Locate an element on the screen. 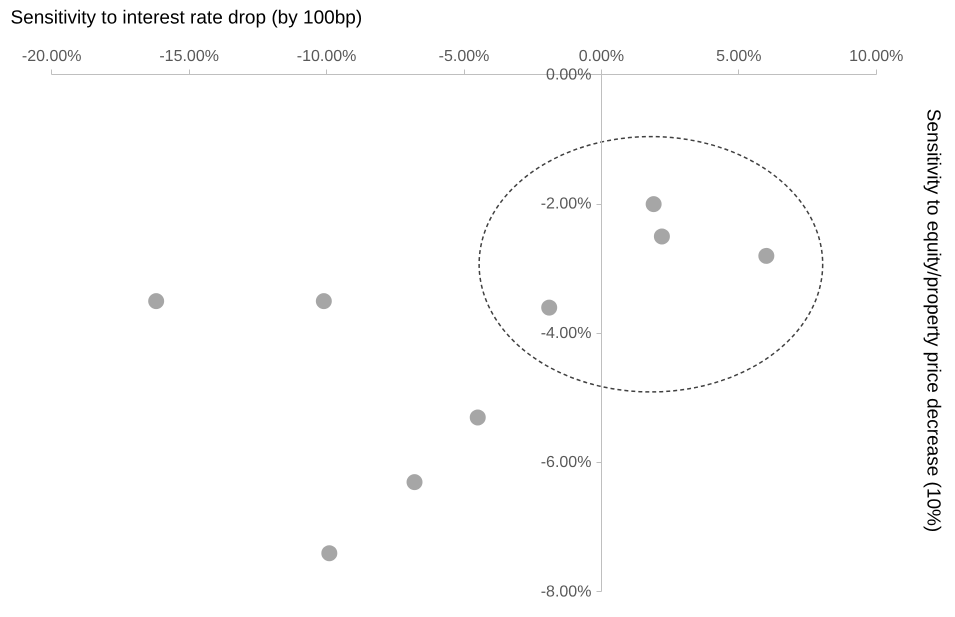 This screenshot has width=955, height=617. x-tick-label: 5.00% is located at coordinates (739, 56).